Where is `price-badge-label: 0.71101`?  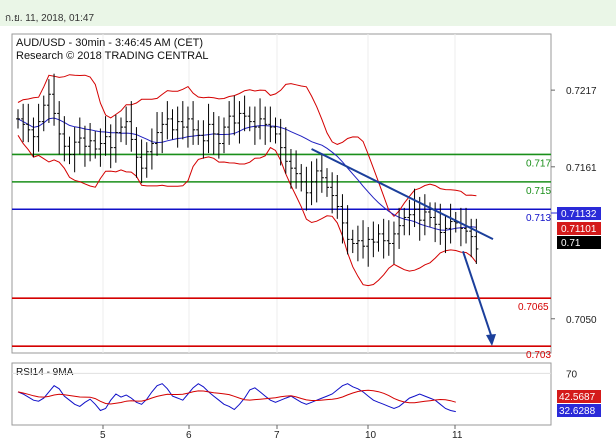
price-badge-label: 0.71101 is located at coordinates (579, 229).